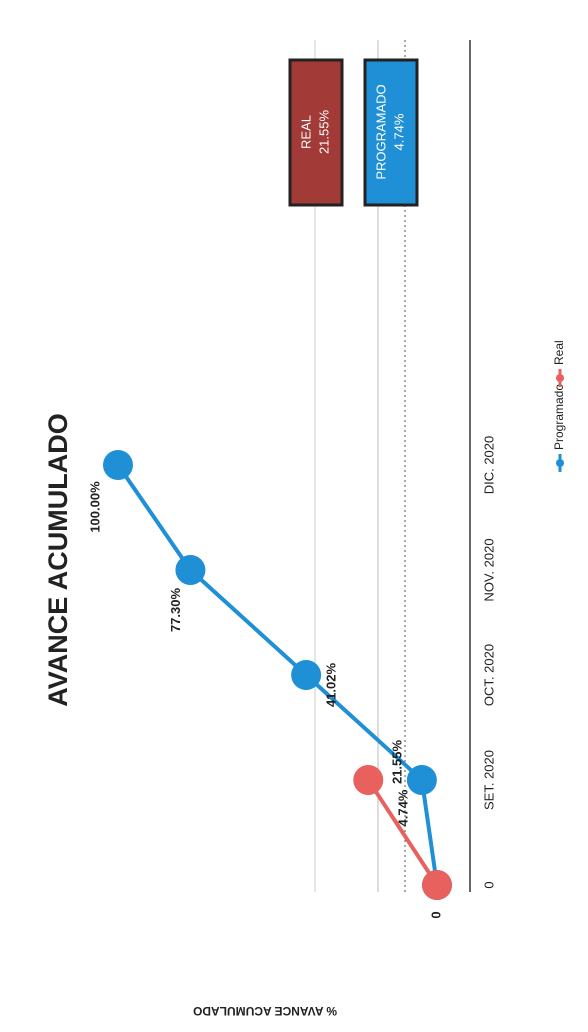 The image size is (588, 1032). Describe the element at coordinates (265, 1011) in the screenshot. I see `y-axis-title: % AVANCE ACUMULADO` at that location.